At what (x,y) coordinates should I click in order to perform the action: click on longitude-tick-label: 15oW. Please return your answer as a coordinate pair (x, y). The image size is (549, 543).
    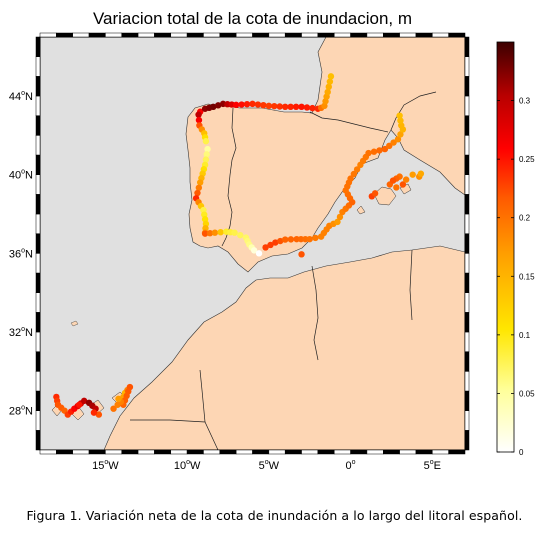
    Looking at the image, I should click on (105, 465).